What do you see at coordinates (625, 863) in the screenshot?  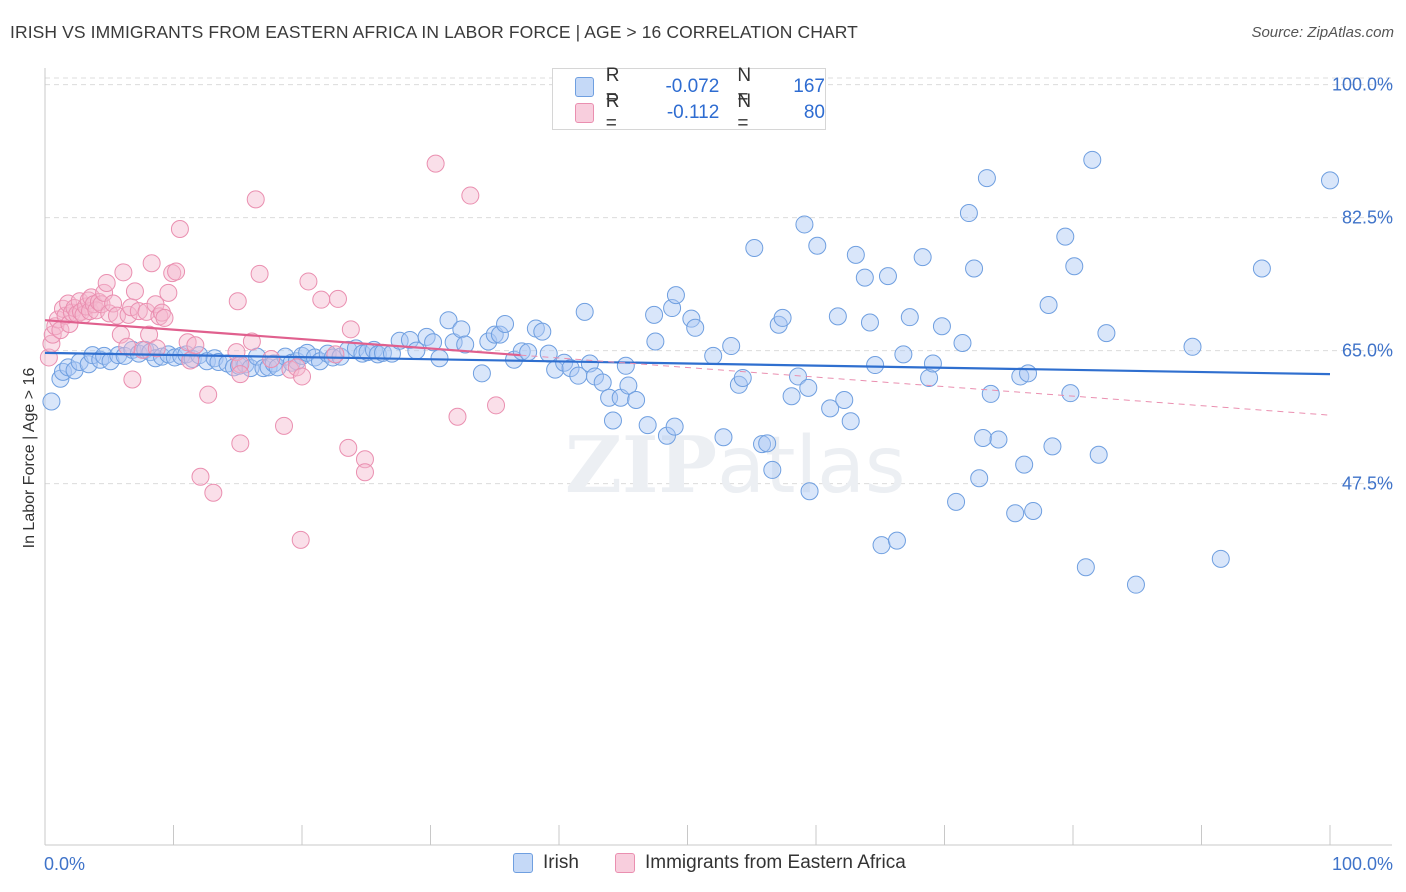 I see `series-swatch-eastern-africa` at bounding box center [625, 863].